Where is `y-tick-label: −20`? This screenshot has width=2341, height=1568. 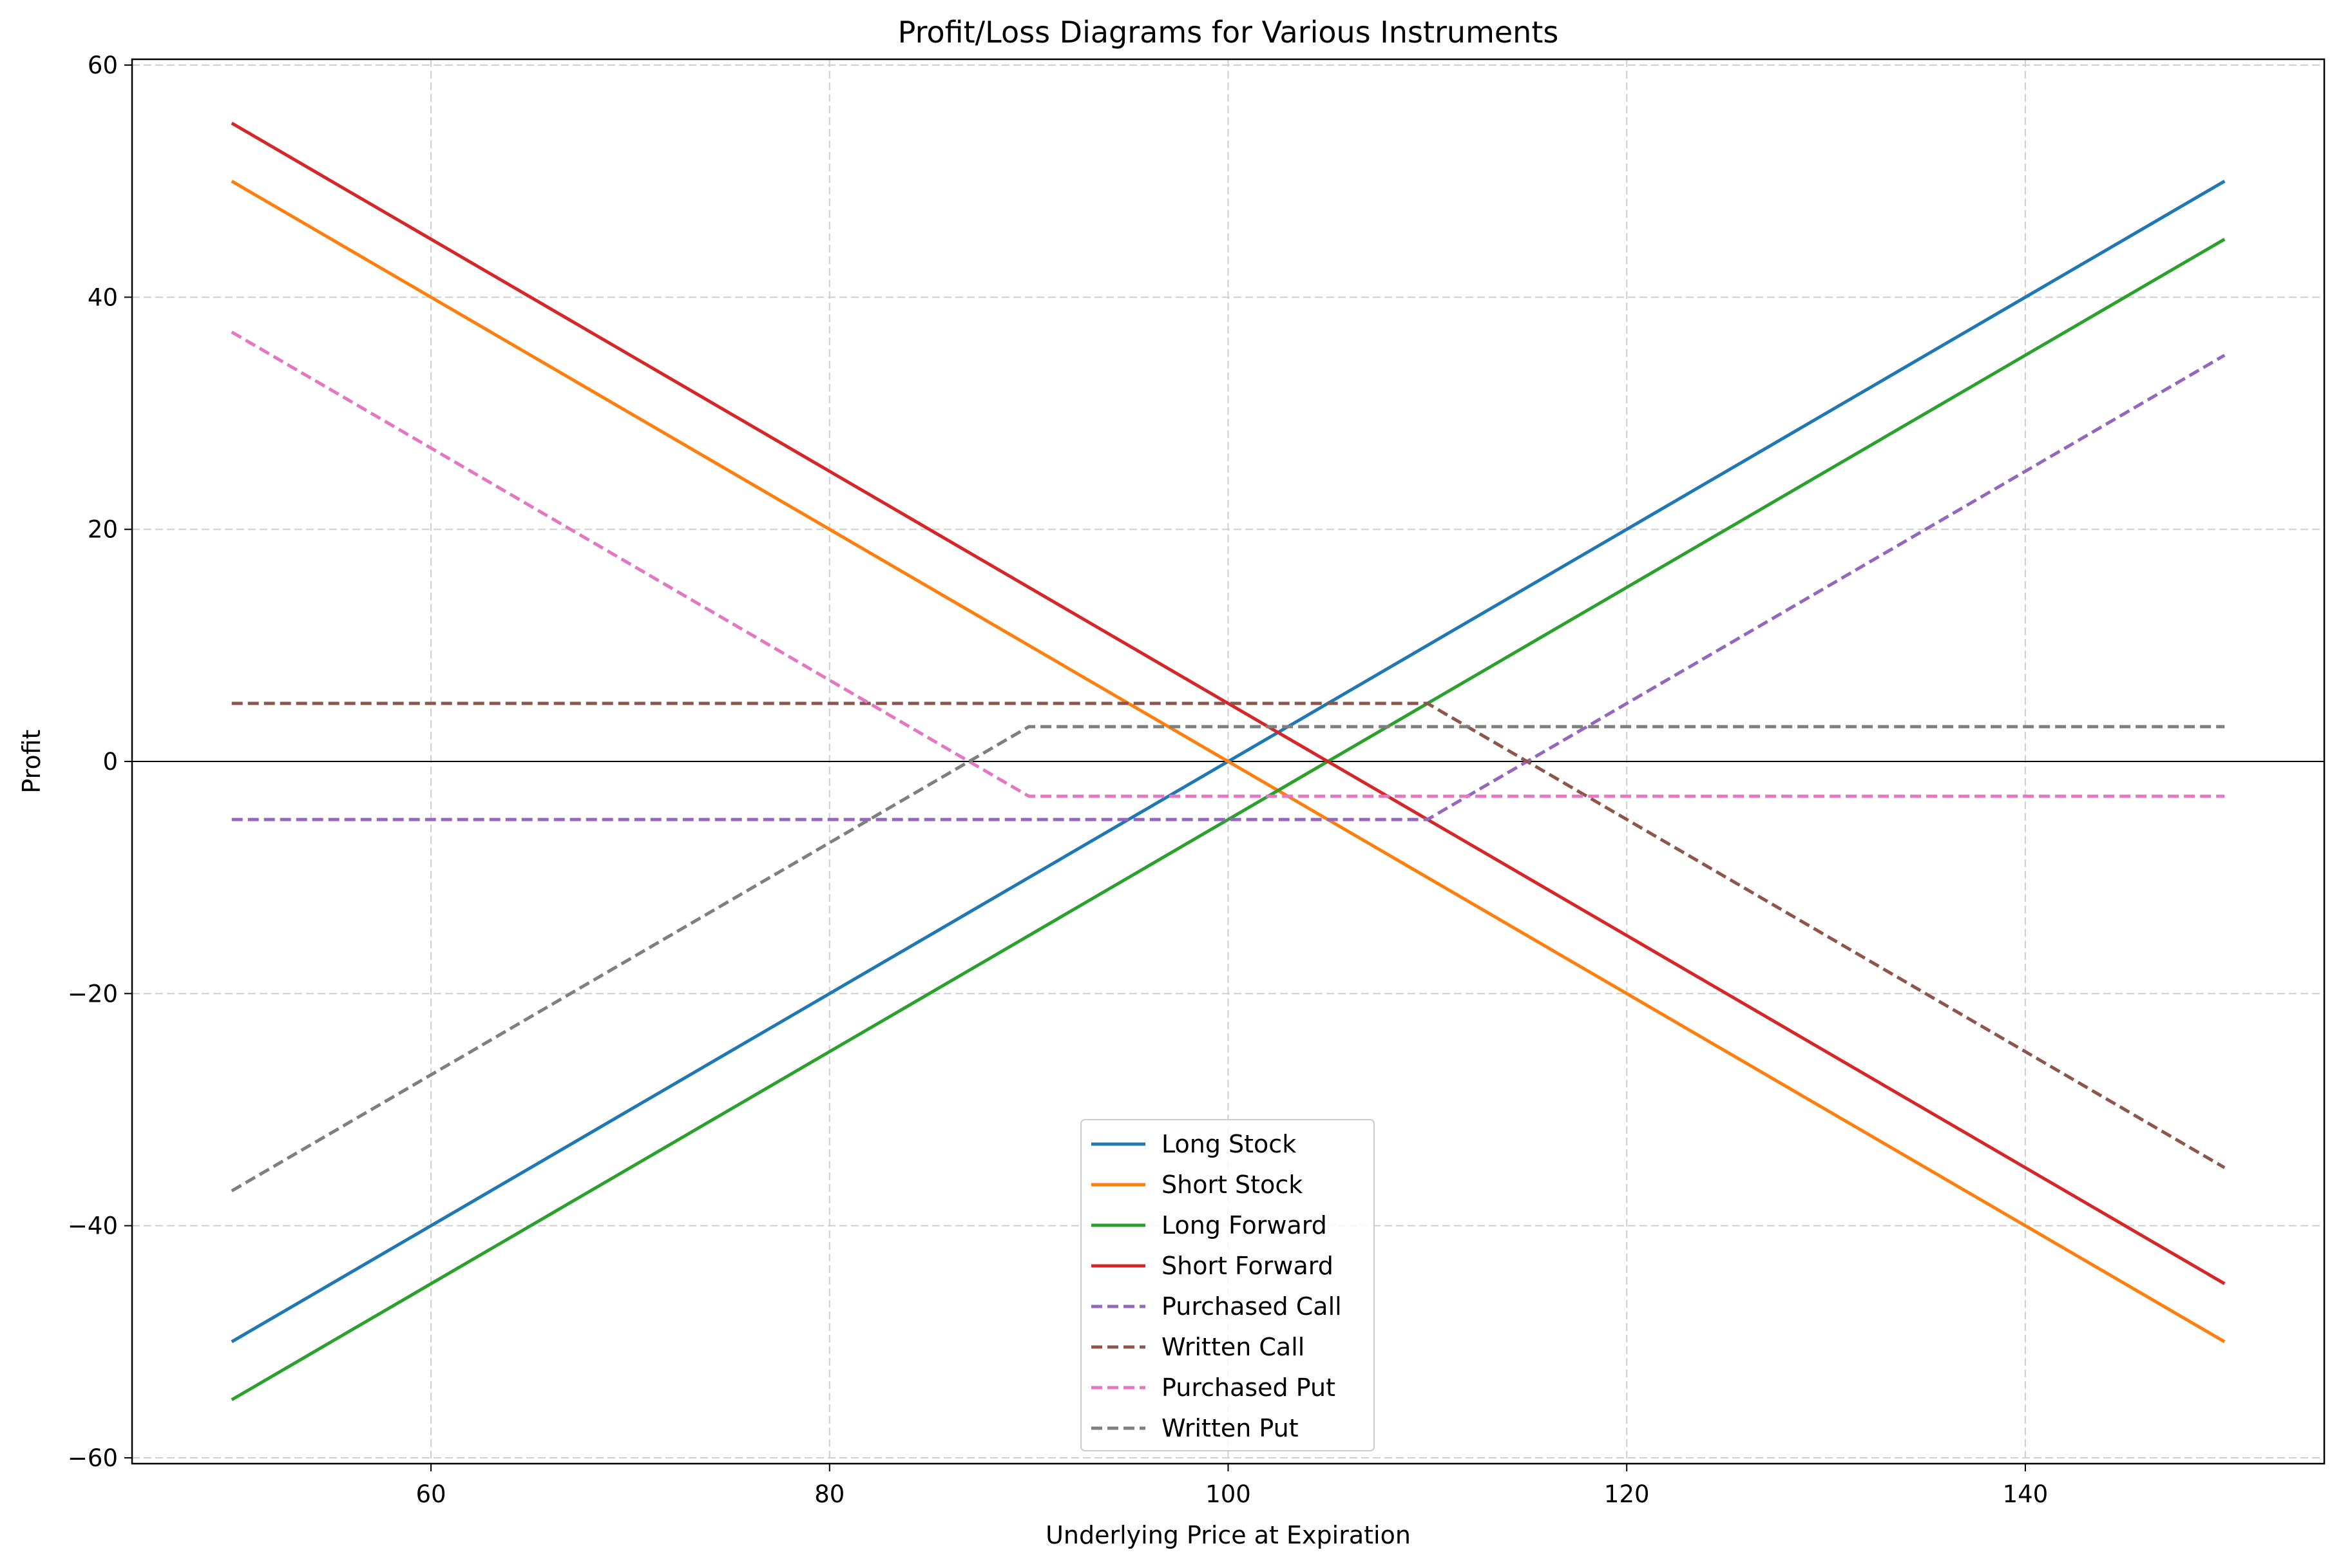 y-tick-label: −20 is located at coordinates (93, 994).